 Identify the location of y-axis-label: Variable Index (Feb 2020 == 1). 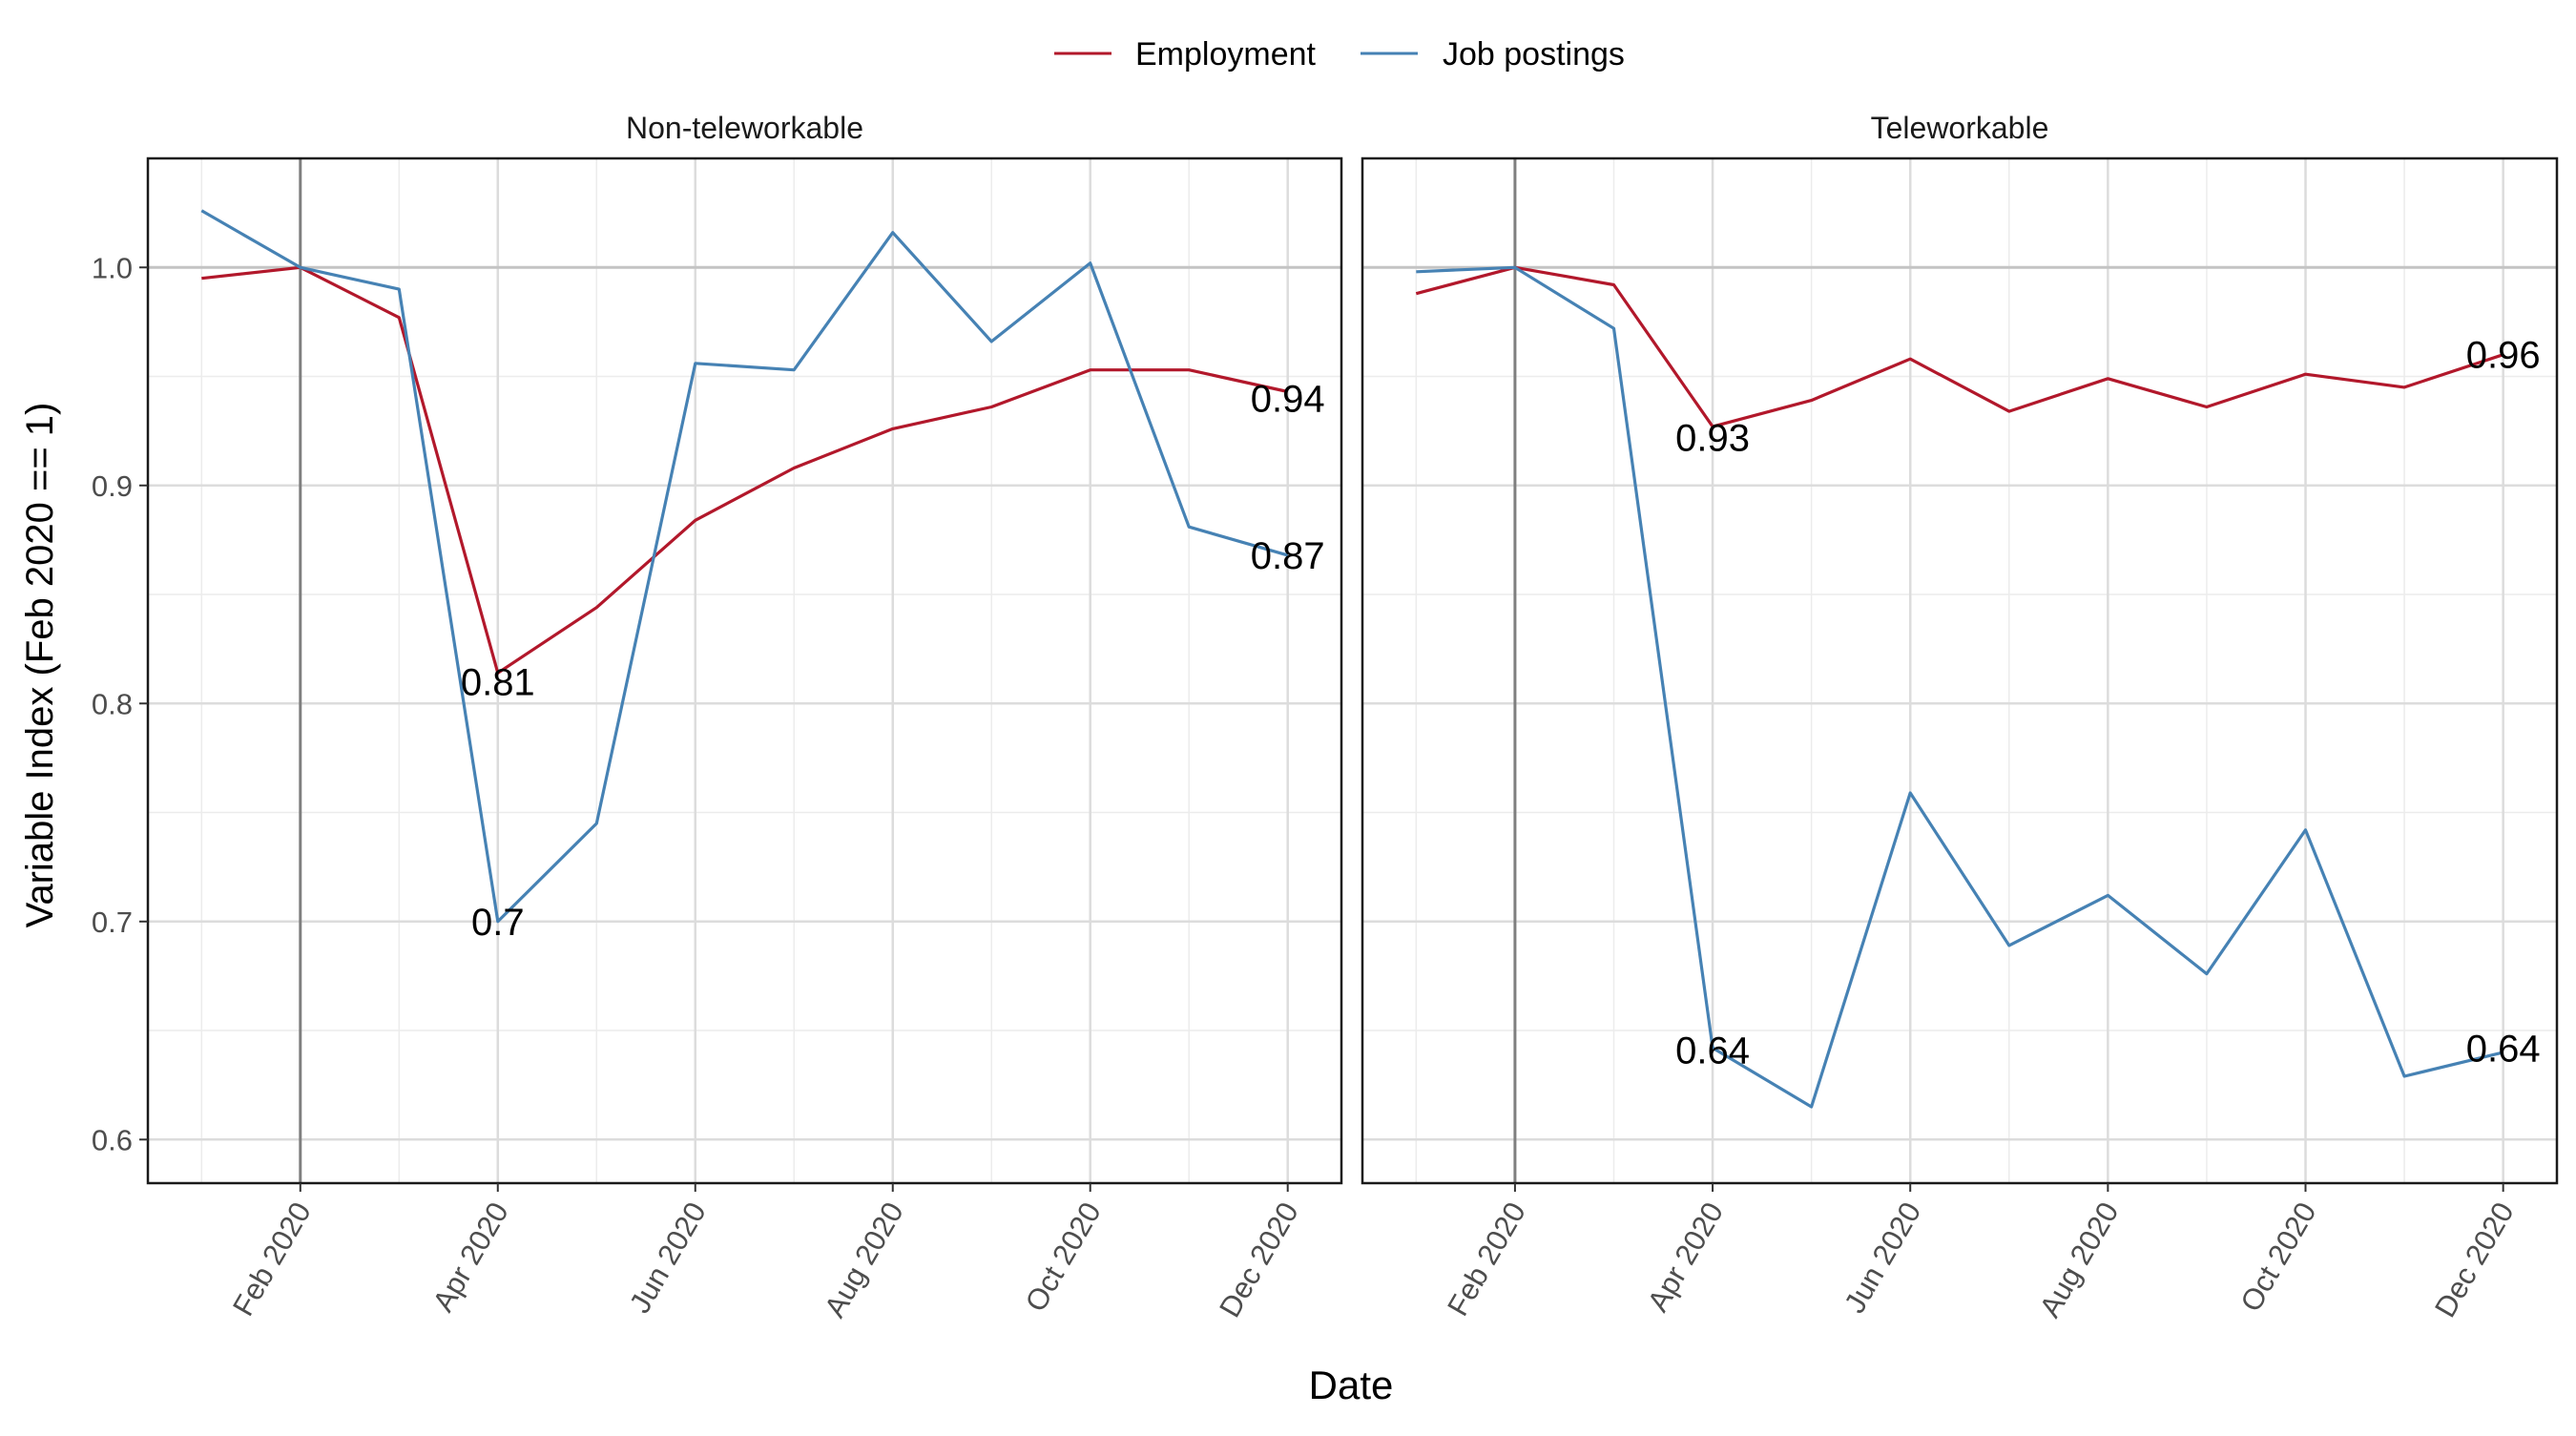
(40, 665).